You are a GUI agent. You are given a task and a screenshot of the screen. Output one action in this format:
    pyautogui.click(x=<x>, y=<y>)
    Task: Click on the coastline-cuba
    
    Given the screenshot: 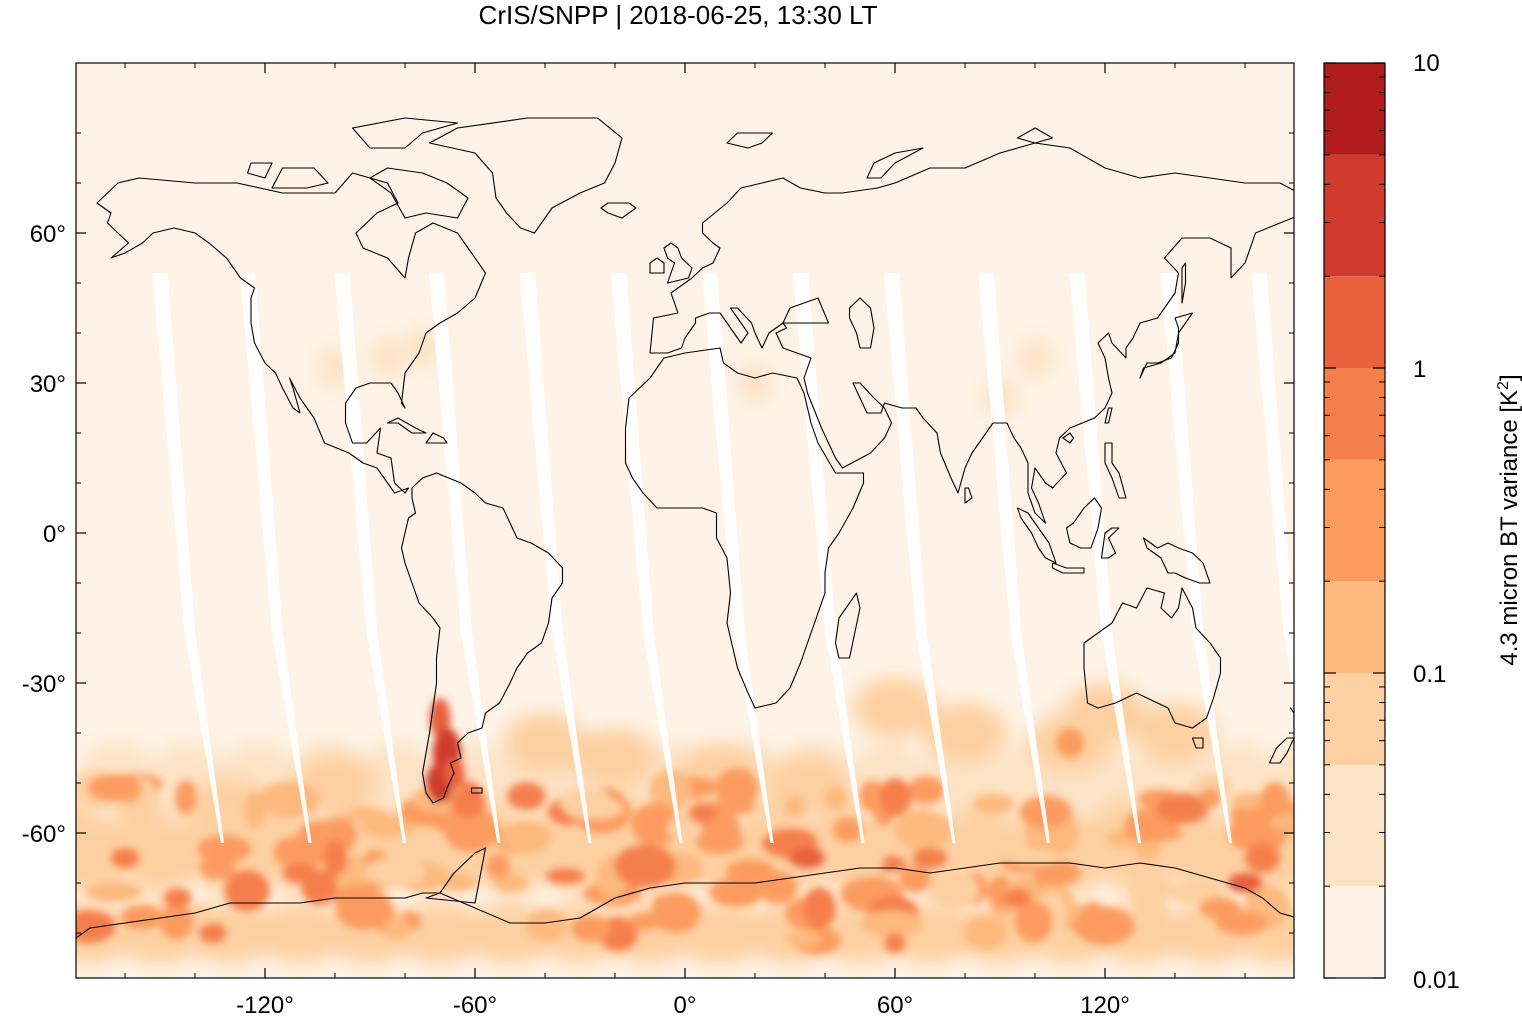 What is the action you would take?
    pyautogui.click(x=406, y=425)
    